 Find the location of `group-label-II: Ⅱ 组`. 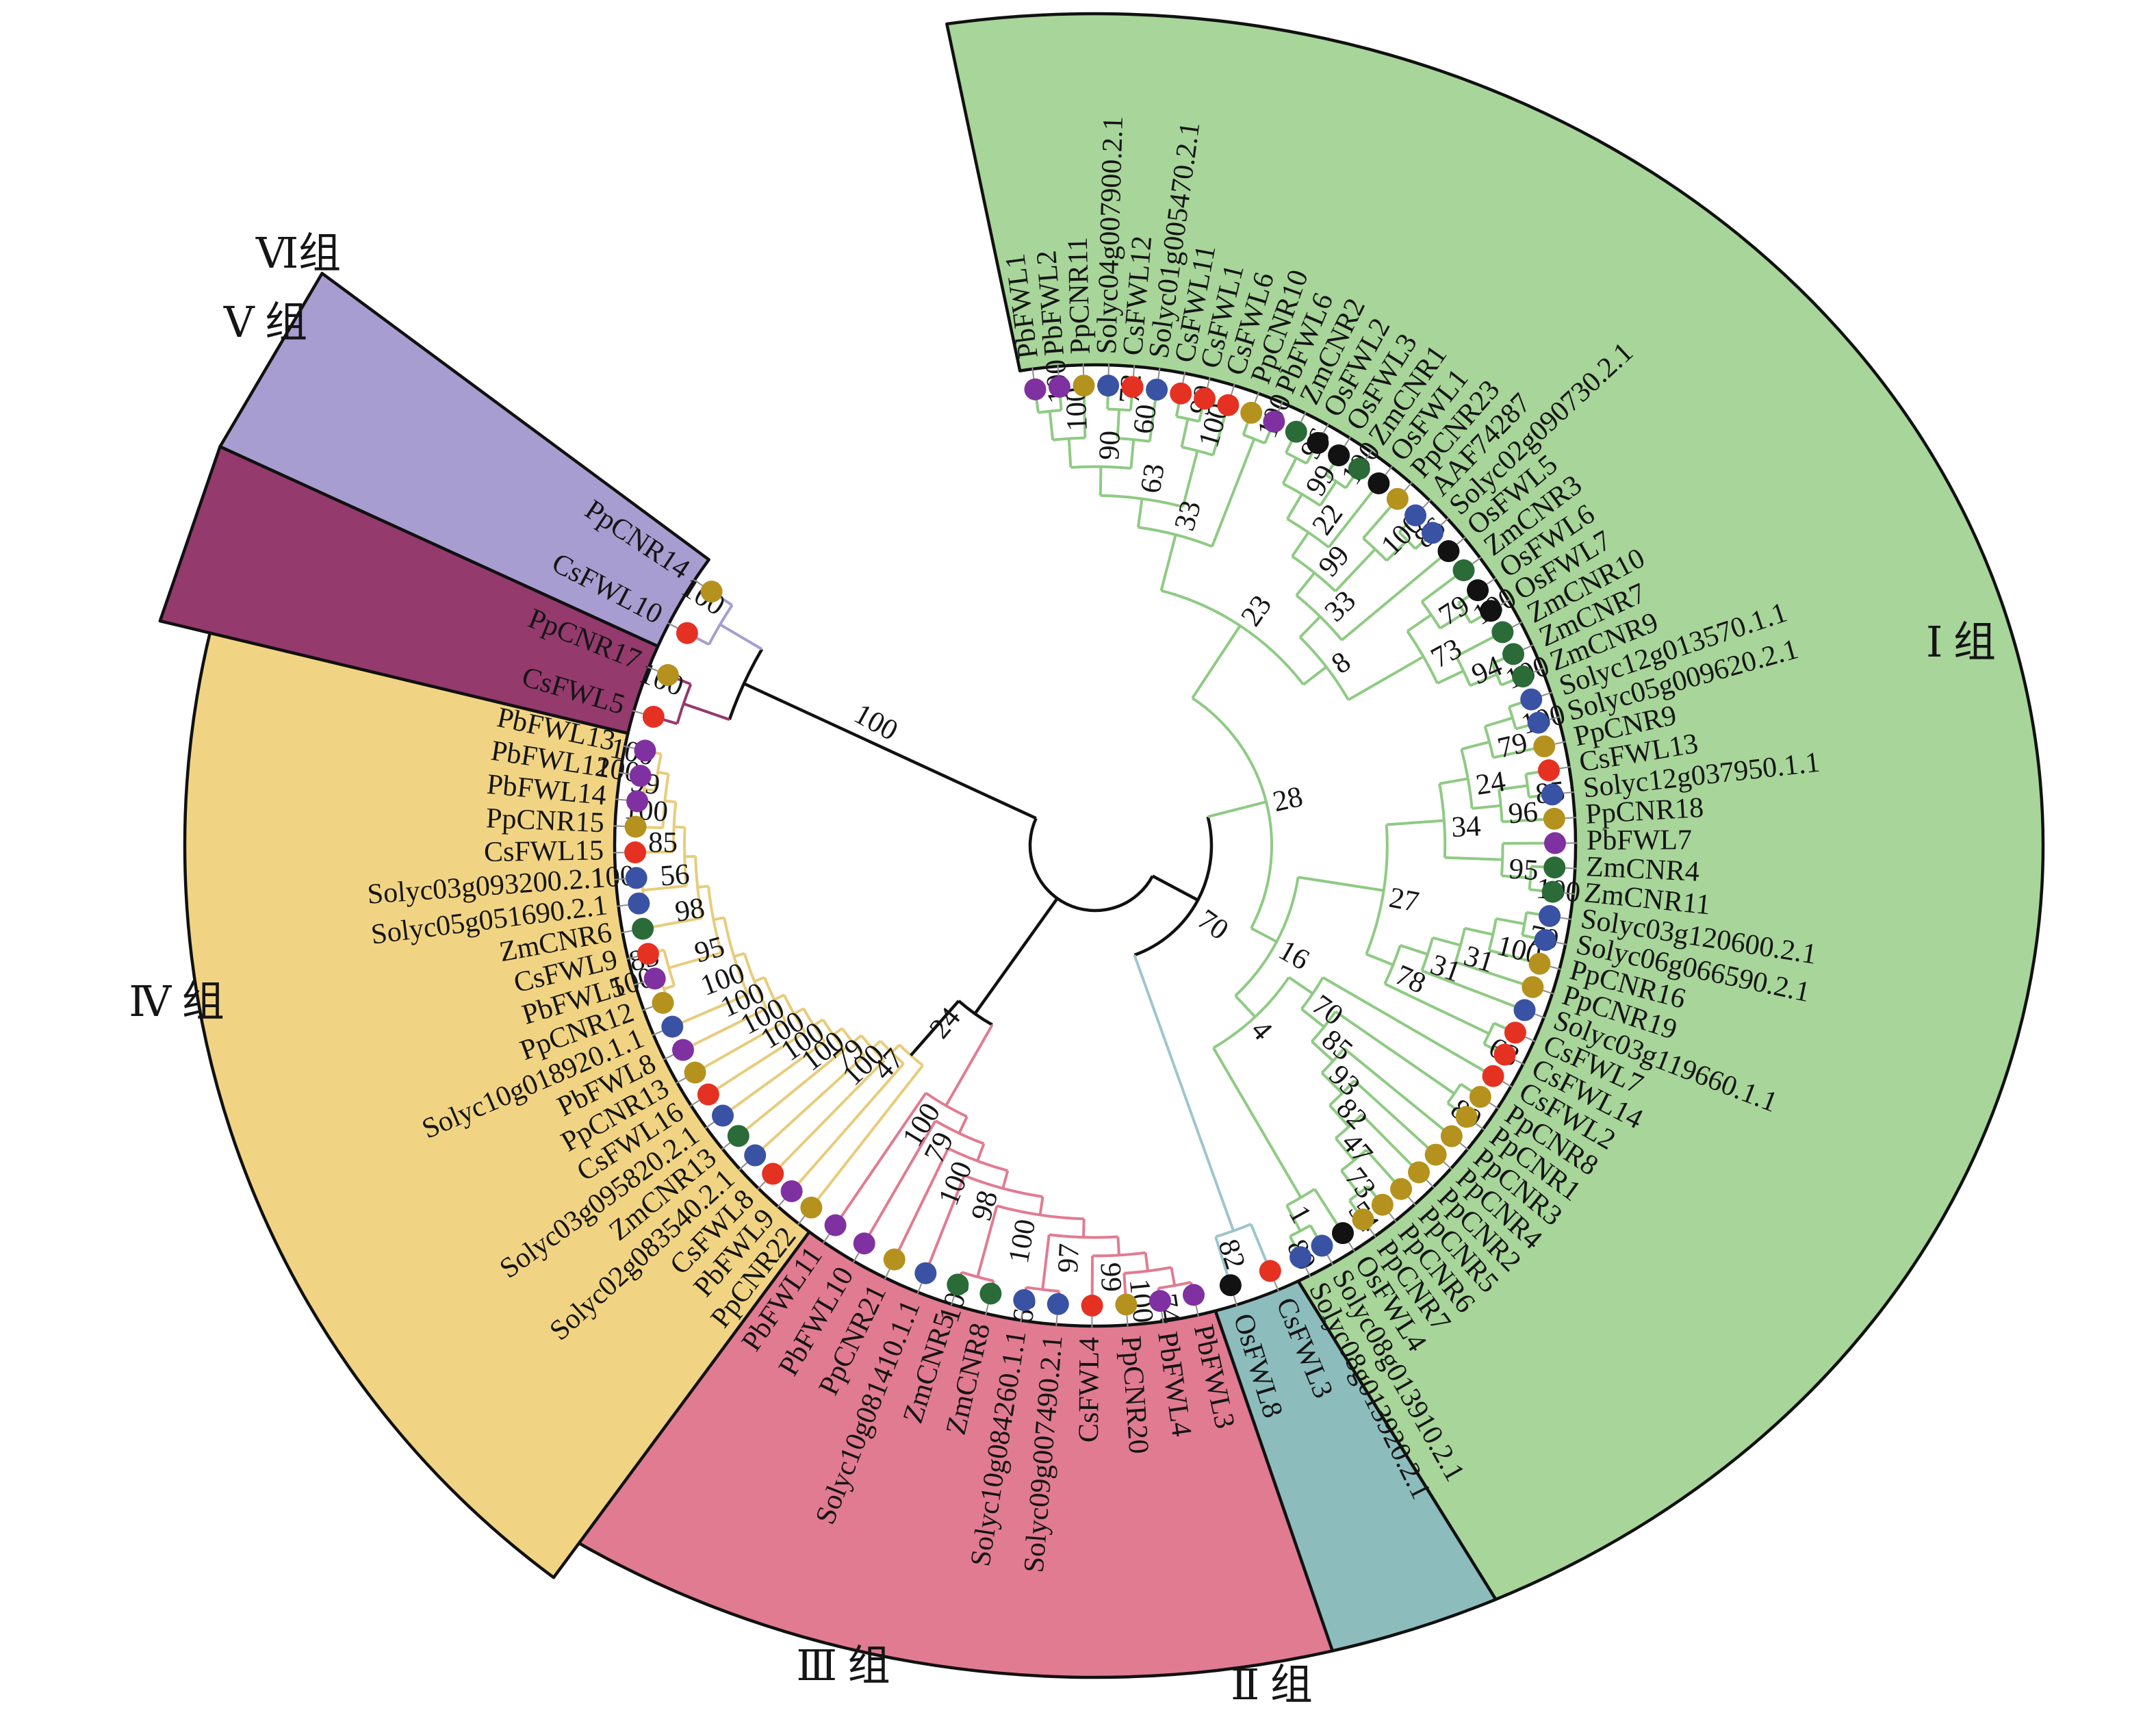

group-label-II: Ⅱ 组 is located at coordinates (1272, 1685).